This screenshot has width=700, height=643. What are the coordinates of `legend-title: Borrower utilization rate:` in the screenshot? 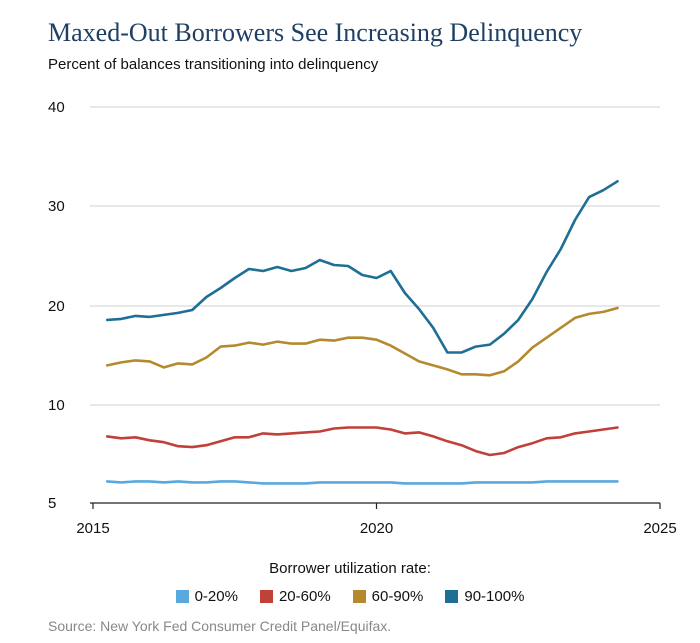 It's located at (350, 568).